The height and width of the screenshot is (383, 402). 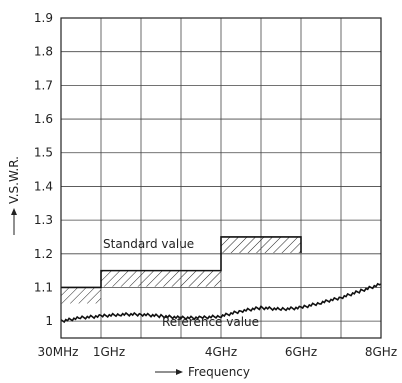 I want to click on y-tick-labels: 1 1.1 1.2 1.3 1.4 1.5 1.6 1.7 1.8 1.9, so click(x=43, y=169).